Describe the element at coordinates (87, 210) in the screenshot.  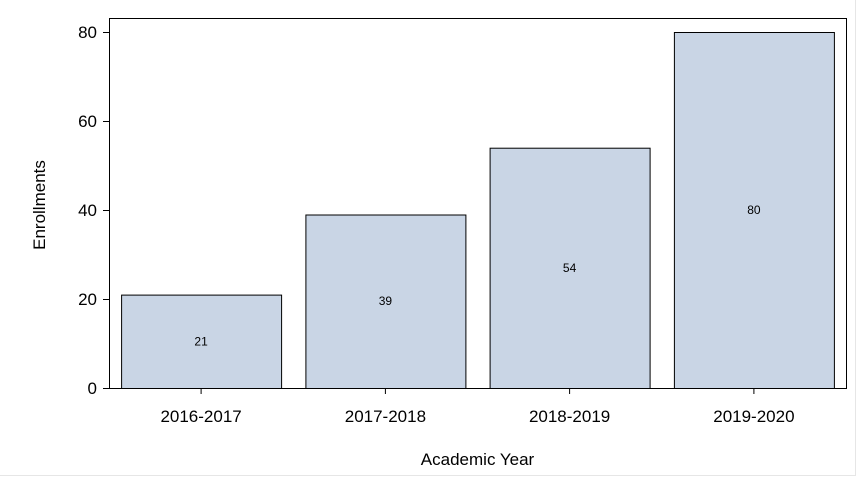
I see `y-tick-label: 40` at that location.